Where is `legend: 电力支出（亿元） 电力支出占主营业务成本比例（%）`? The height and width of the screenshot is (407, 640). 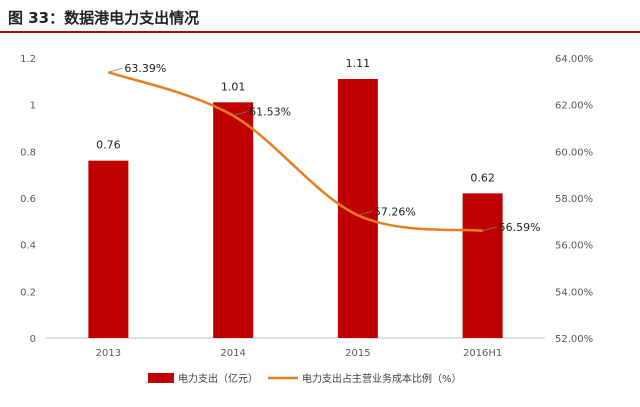
legend: 电力支出（亿元） 电力支出占主营业务成本比例（%） is located at coordinates (305, 378).